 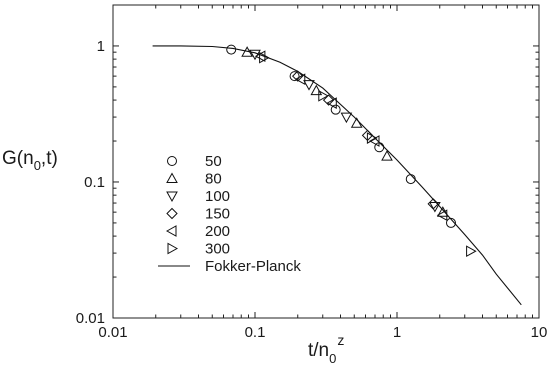 What do you see at coordinates (101, 46) in the screenshot?
I see `y-tick-label: 1` at bounding box center [101, 46].